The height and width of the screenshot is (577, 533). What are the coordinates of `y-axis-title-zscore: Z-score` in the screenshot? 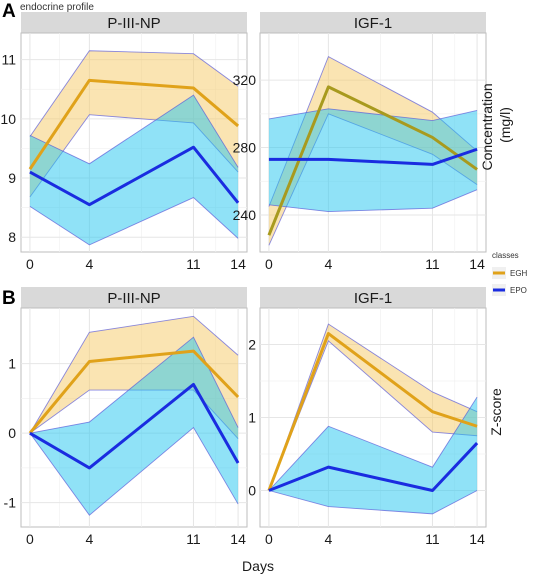 It's located at (496, 412).